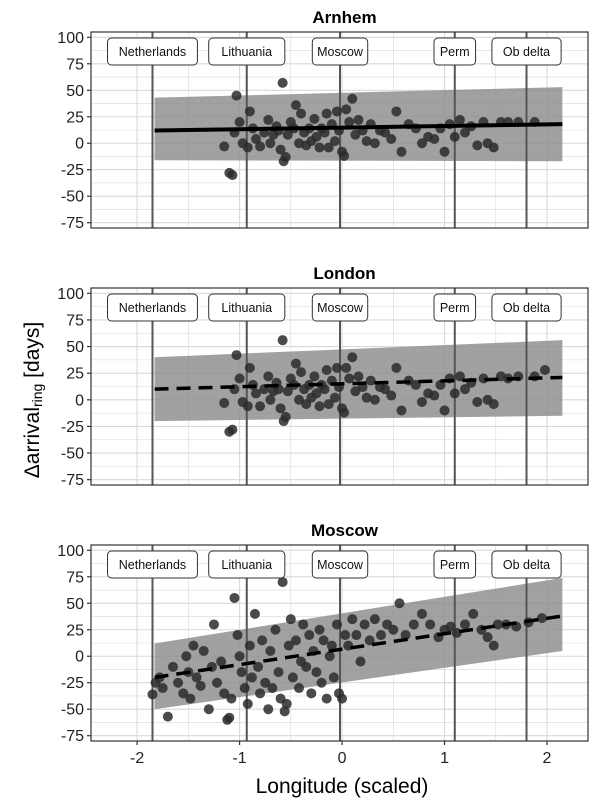 This screenshot has height=809, width=597. Describe the element at coordinates (239, 758) in the screenshot. I see `x-tick-label: -1` at that location.